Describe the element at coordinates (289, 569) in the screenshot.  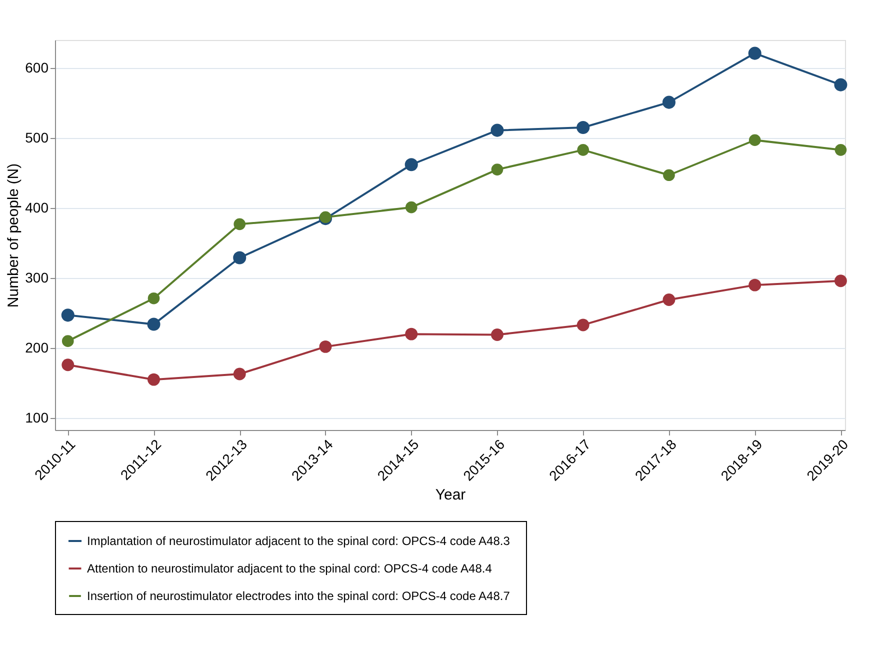
I see `legend-label: Attention to neurostimulator adjacent to the spinal cord: OPCS-4 code A48.4` at that location.